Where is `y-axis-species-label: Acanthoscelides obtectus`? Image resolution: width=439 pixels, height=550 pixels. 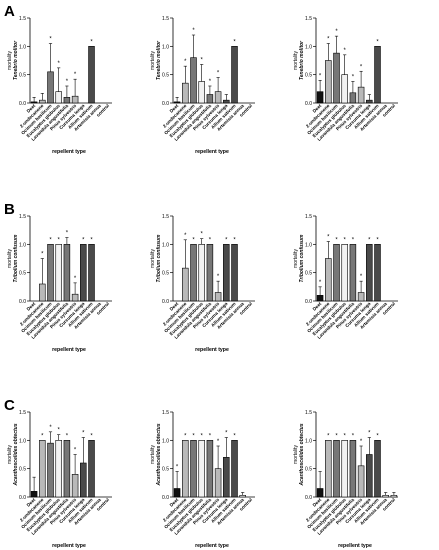 y-axis-species-label: Acanthoscelides obtectus is located at coordinates (16, 454).